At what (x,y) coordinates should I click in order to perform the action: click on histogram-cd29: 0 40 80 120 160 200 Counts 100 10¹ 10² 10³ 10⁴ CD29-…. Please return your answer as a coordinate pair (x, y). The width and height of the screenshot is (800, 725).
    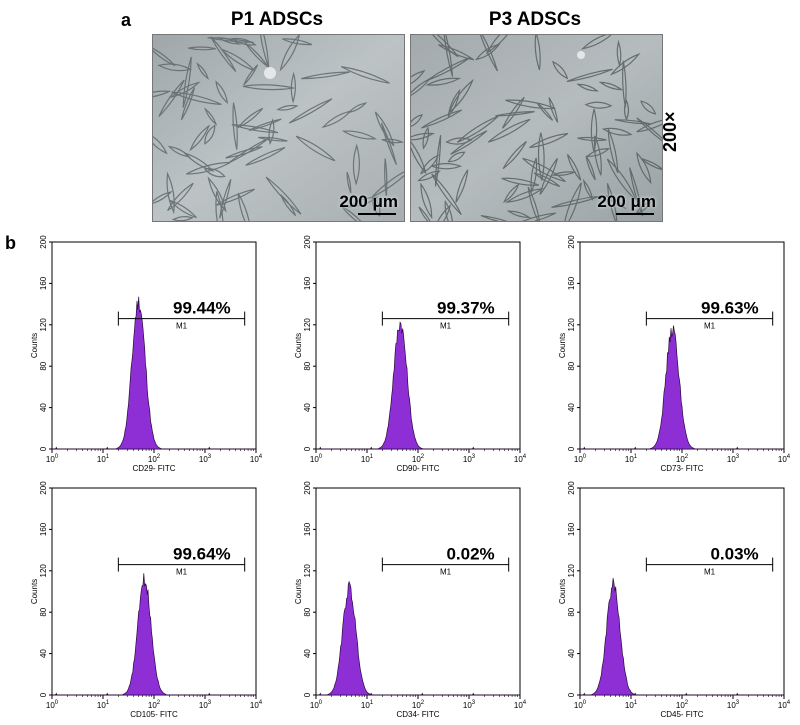
    Looking at the image, I should click on (149, 354).